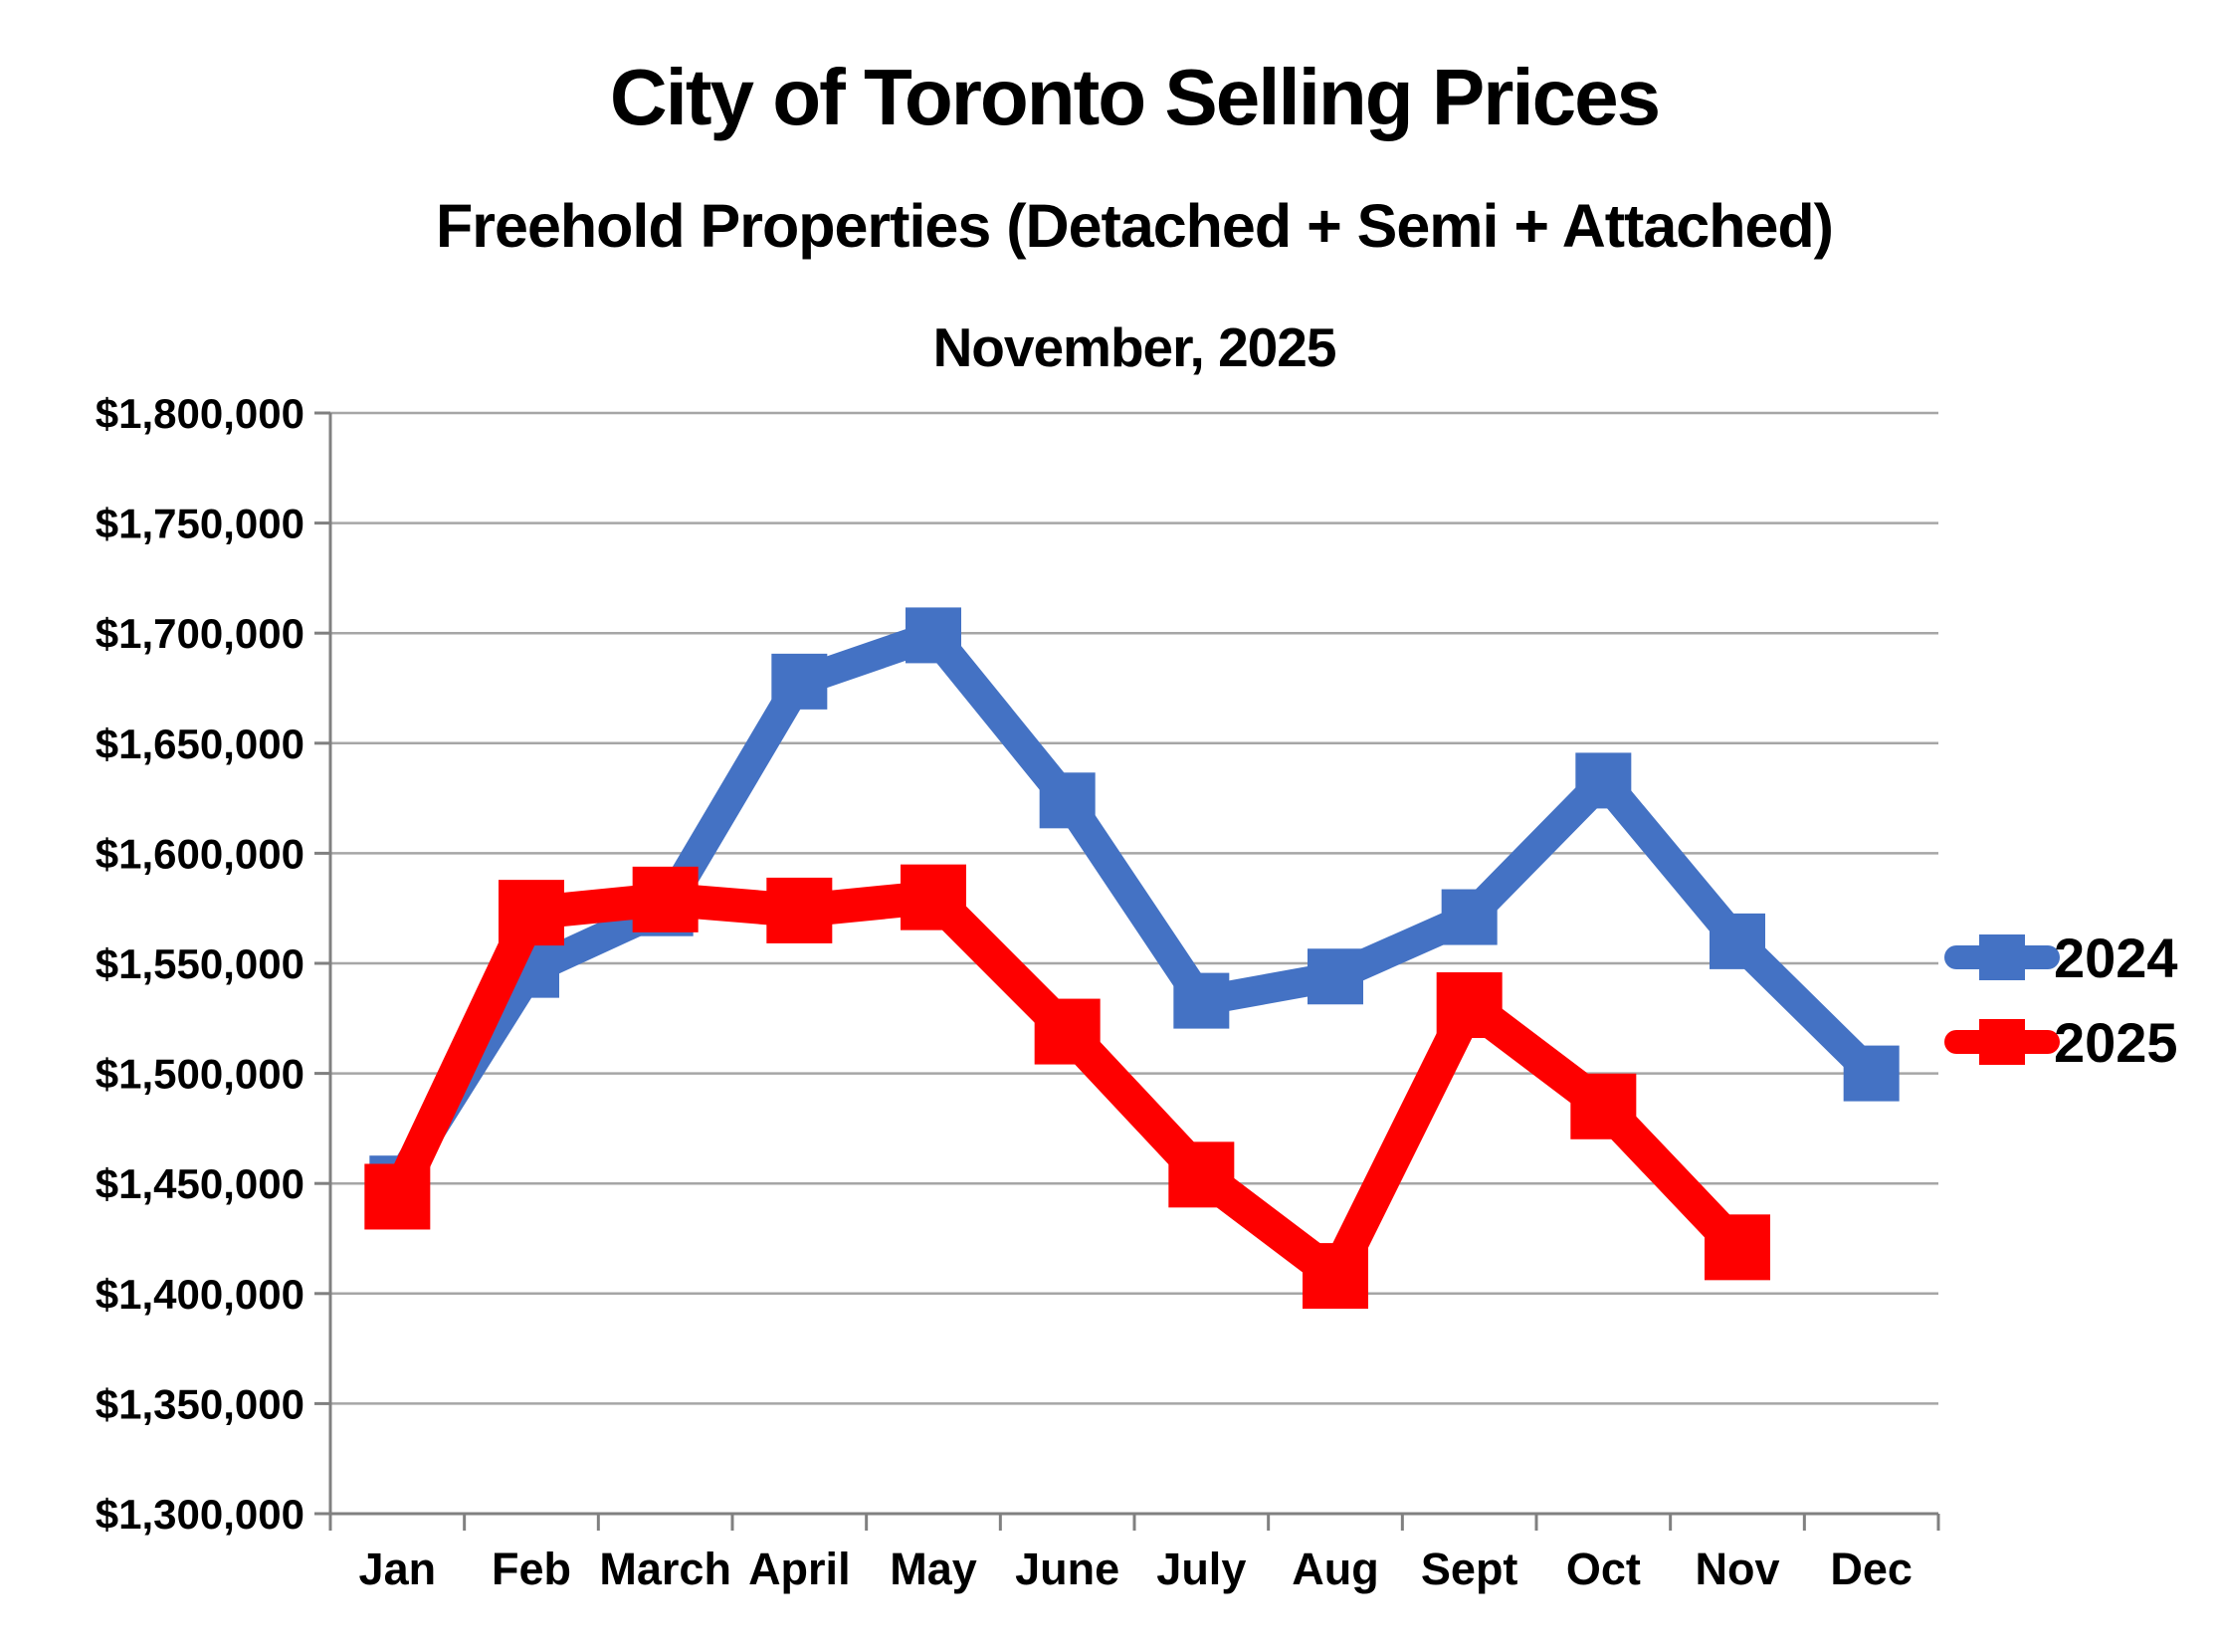 This screenshot has width=2218, height=1652. I want to click on marker-2025-Nov, so click(1737, 1248).